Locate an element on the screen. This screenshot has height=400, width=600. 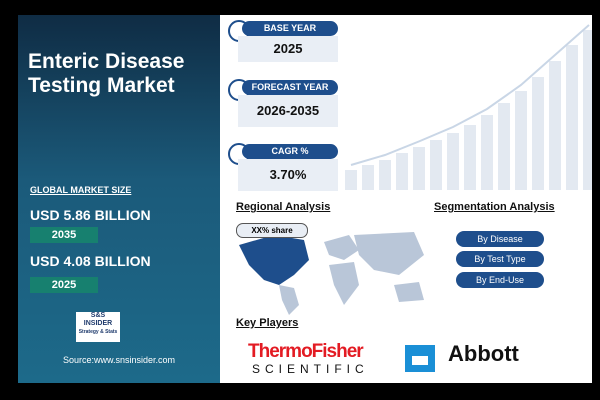
logo-text: Strategy & Stats is located at coordinates (98, 332).